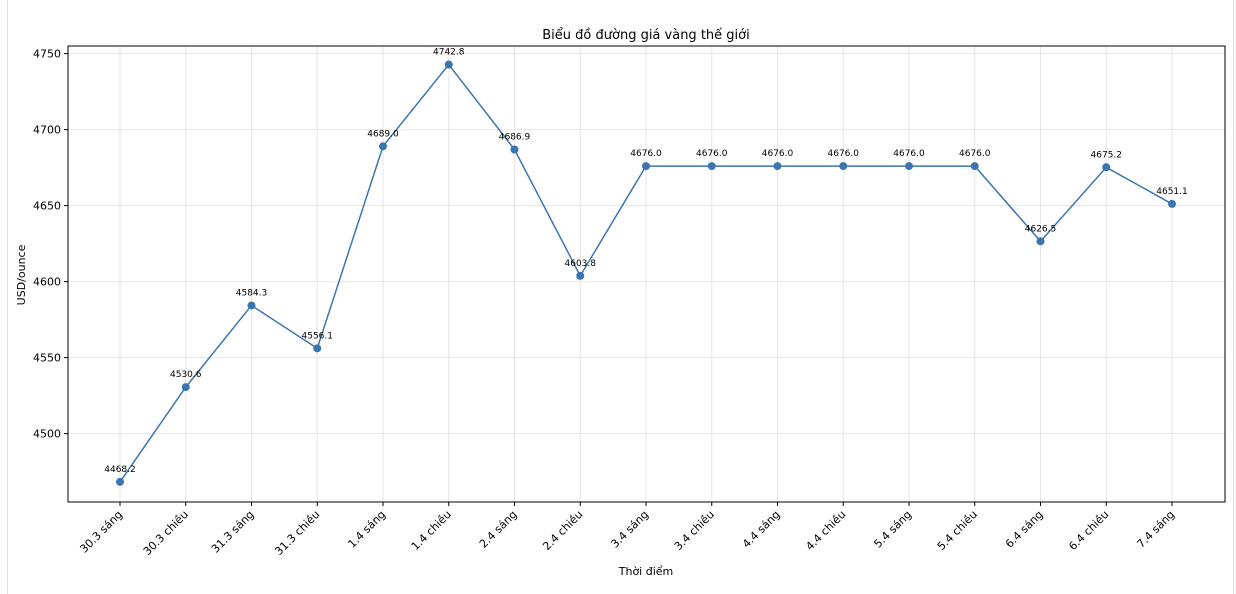 The width and height of the screenshot is (1236, 594). Describe the element at coordinates (581, 264) in the screenshot. I see `data-label: 4603.8` at that location.